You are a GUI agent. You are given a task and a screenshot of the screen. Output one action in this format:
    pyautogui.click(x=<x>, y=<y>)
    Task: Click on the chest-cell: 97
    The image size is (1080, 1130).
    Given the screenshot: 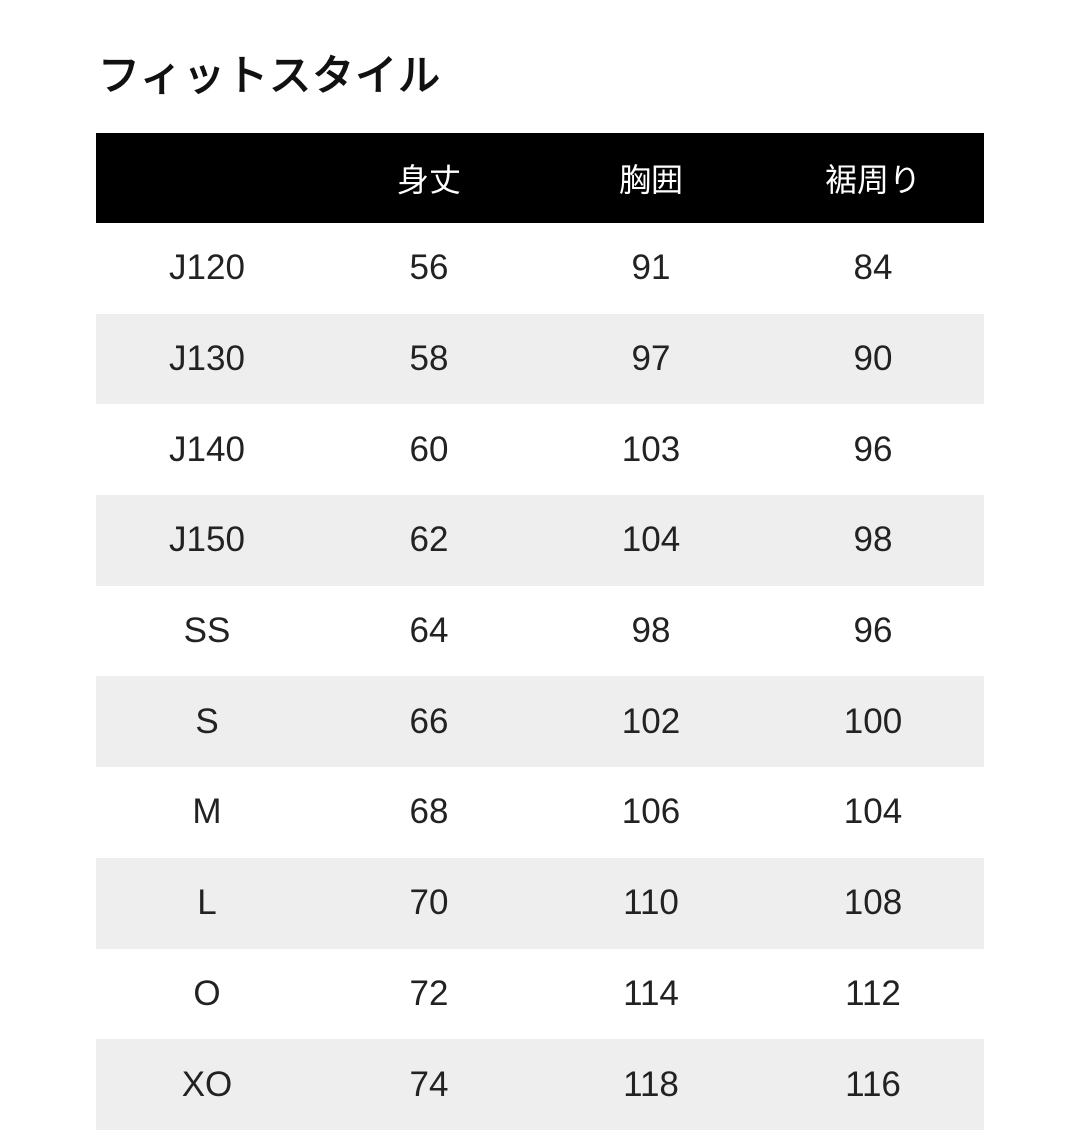 What is the action you would take?
    pyautogui.click(x=651, y=359)
    